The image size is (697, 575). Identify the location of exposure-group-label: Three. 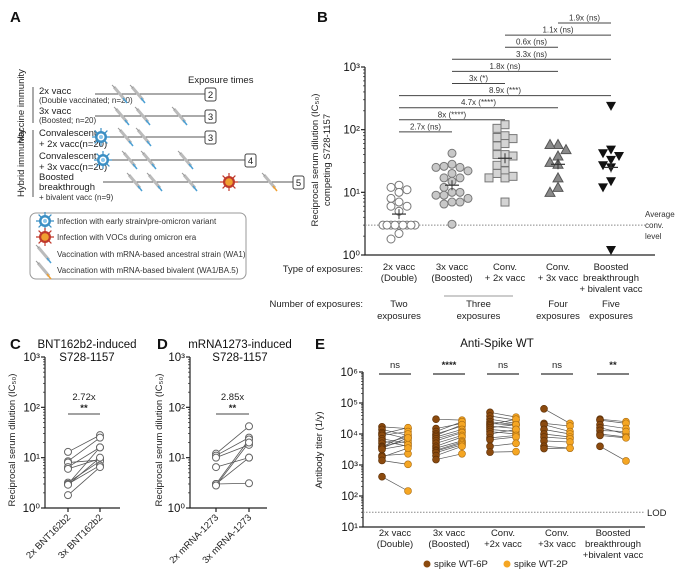
(478, 304).